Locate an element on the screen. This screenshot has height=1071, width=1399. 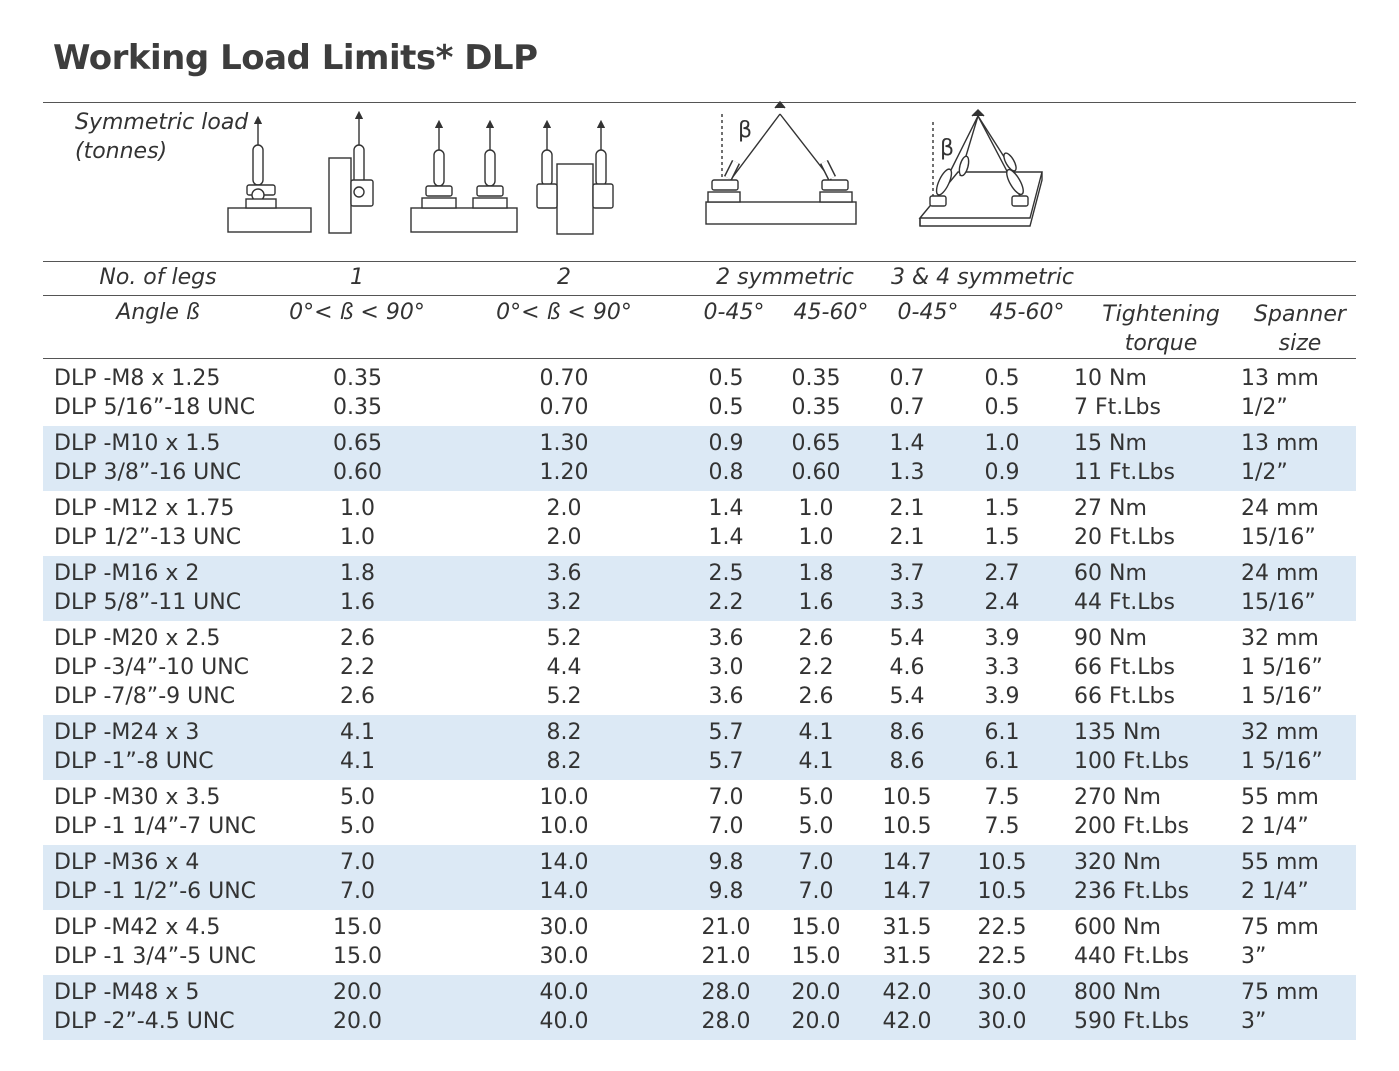
table-cell: DLP 1/2”-13 UNC is located at coordinates (148, 537).